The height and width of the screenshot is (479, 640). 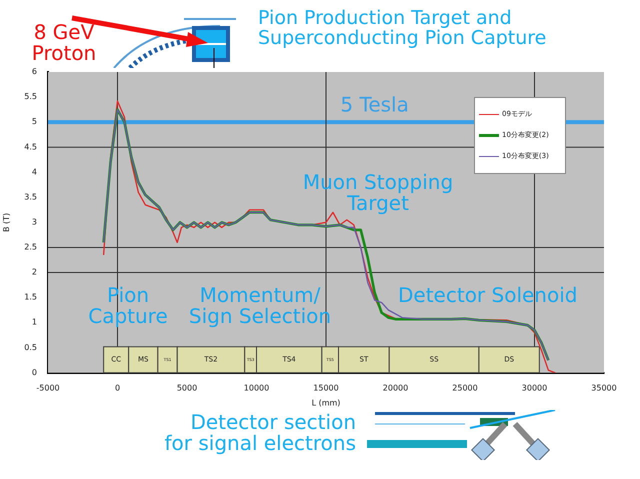 I want to click on x-axis-title: L (mm), so click(x=326, y=403).